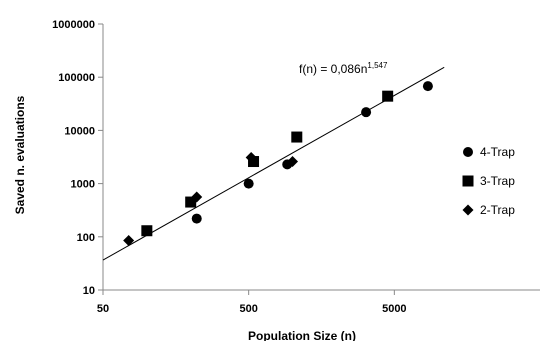  What do you see at coordinates (89, 291) in the screenshot?
I see `y-tick-label: 10` at bounding box center [89, 291].